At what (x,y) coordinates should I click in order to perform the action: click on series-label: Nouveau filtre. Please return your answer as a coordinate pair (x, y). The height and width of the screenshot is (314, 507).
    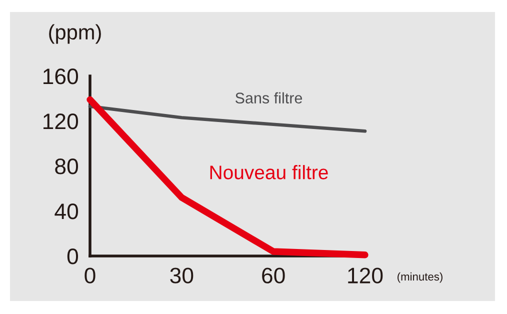
    Looking at the image, I should click on (269, 172).